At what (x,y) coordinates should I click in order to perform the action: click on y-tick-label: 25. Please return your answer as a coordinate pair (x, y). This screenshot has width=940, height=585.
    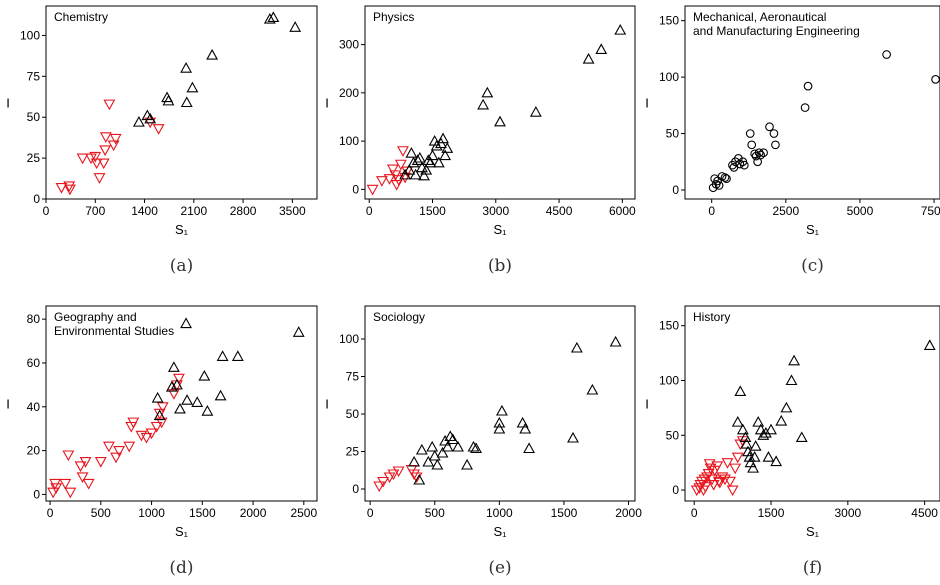
    Looking at the image, I should click on (353, 452).